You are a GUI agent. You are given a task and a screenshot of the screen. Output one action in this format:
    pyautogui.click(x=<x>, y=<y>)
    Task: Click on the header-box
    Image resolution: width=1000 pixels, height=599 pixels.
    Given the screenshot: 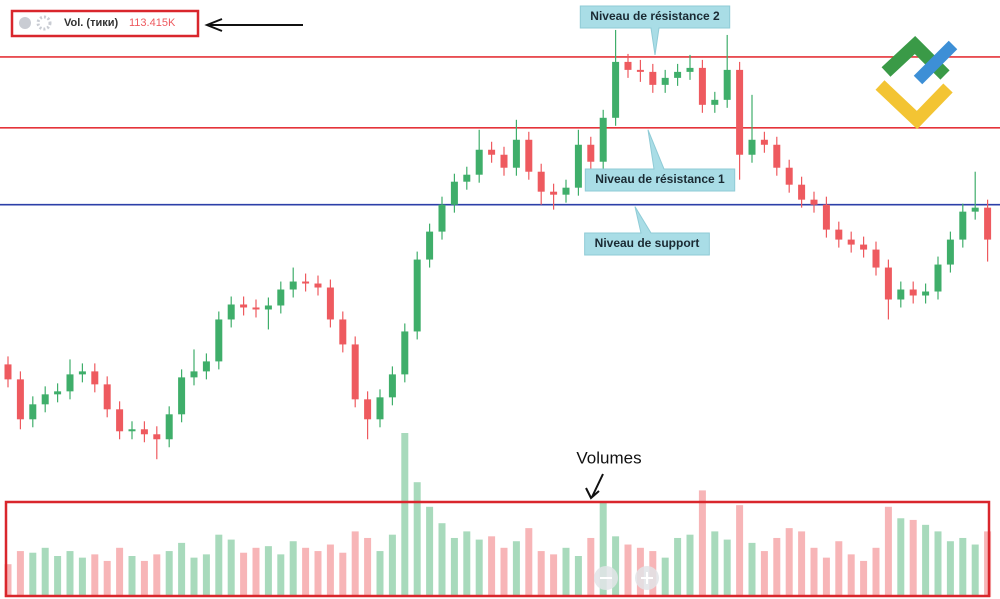 What is the action you would take?
    pyautogui.click(x=105, y=23)
    